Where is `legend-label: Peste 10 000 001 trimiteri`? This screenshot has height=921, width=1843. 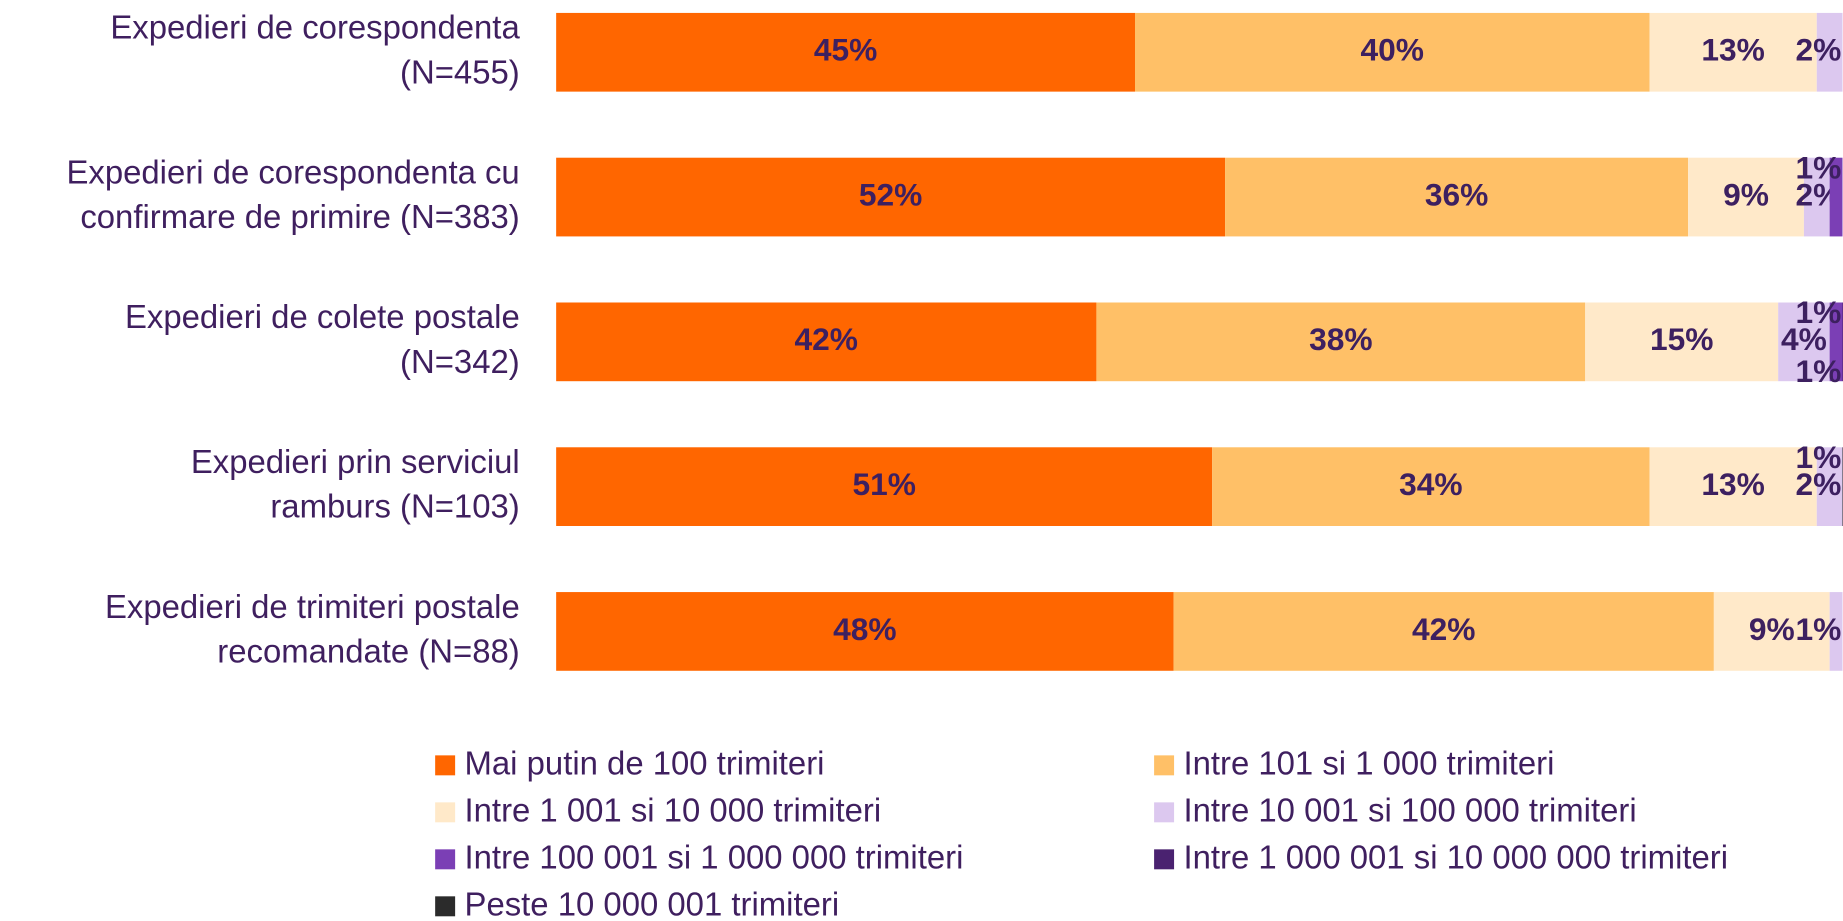
legend-label: Peste 10 000 001 trimiteri is located at coordinates (652, 903).